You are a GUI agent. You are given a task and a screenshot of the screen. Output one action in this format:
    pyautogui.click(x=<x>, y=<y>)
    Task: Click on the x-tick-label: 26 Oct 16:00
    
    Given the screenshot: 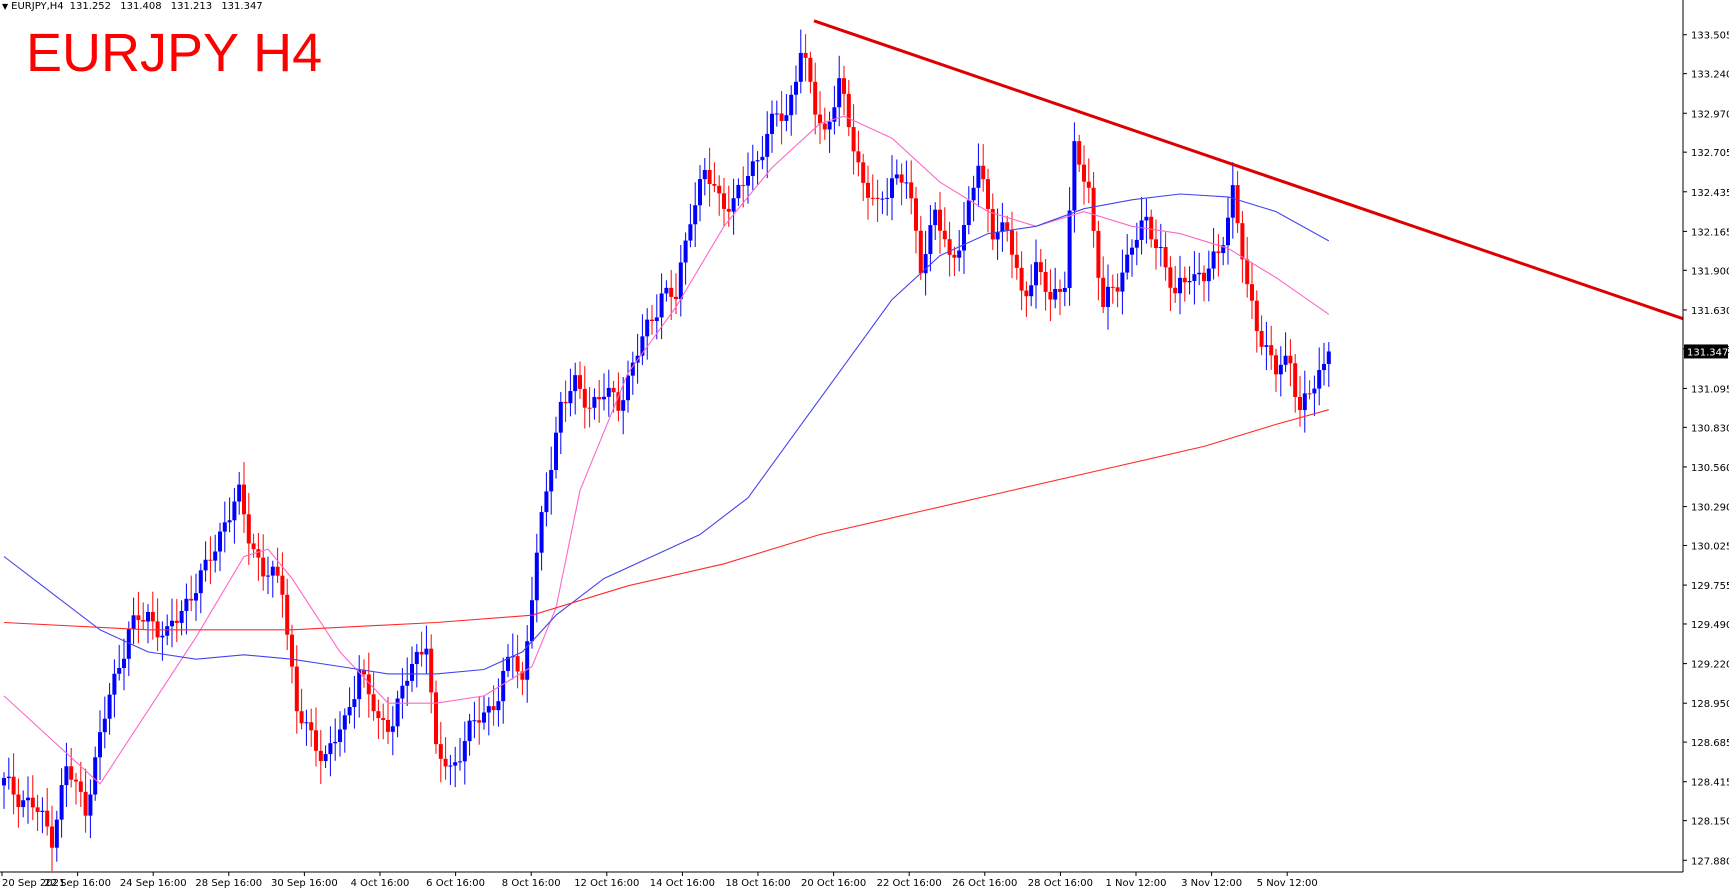 What is the action you would take?
    pyautogui.click(x=984, y=883)
    